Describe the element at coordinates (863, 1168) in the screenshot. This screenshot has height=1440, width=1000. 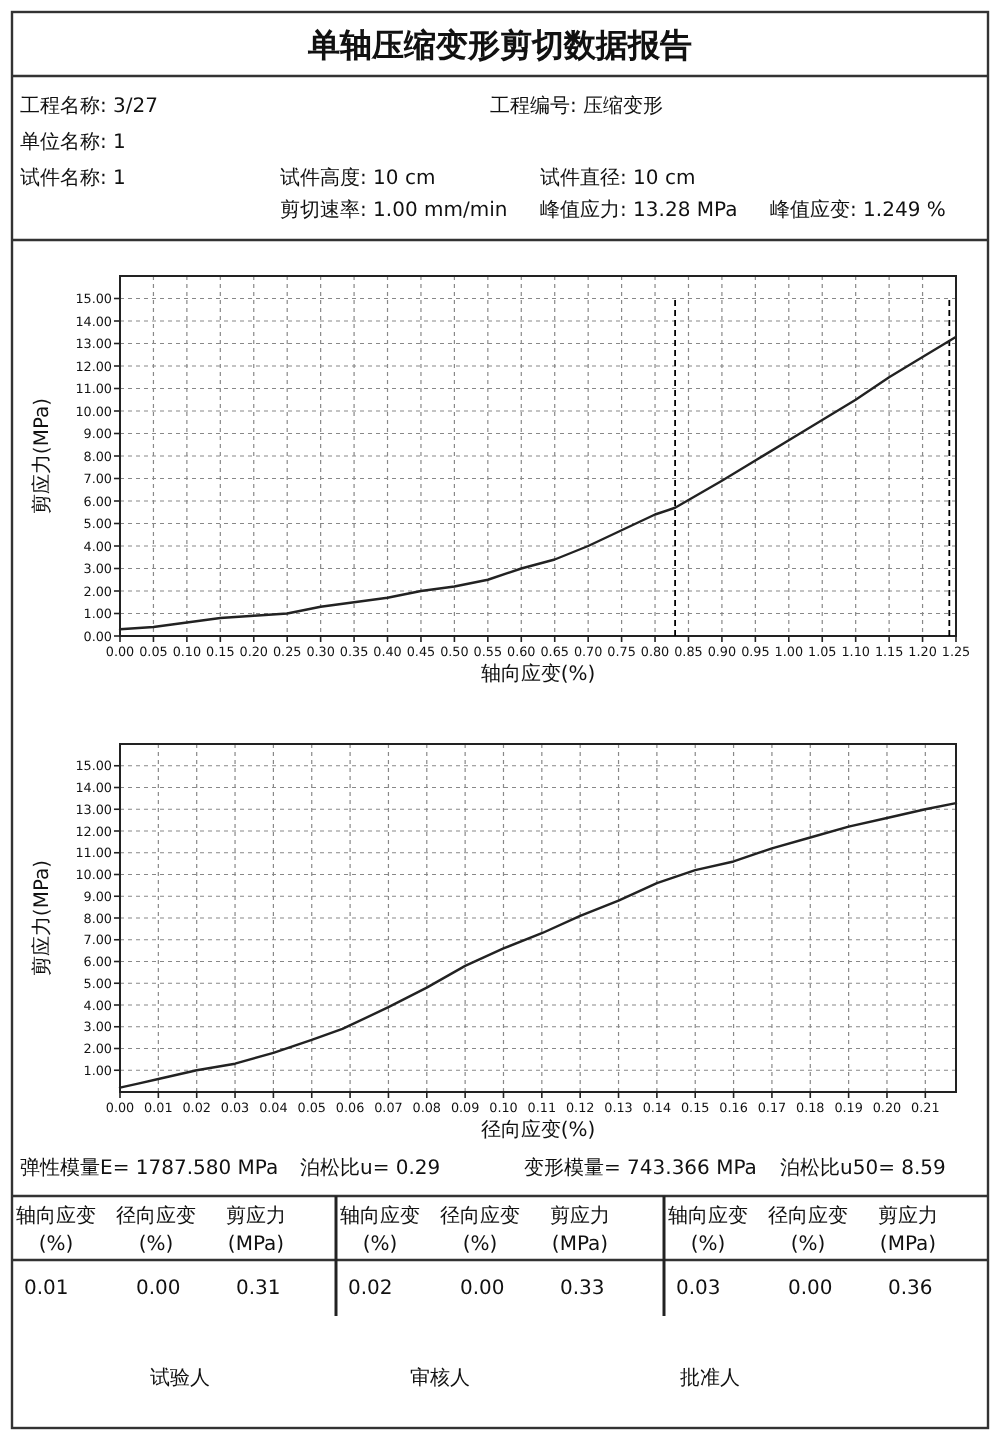
I see `text: 泊松比u50= 8.59` at that location.